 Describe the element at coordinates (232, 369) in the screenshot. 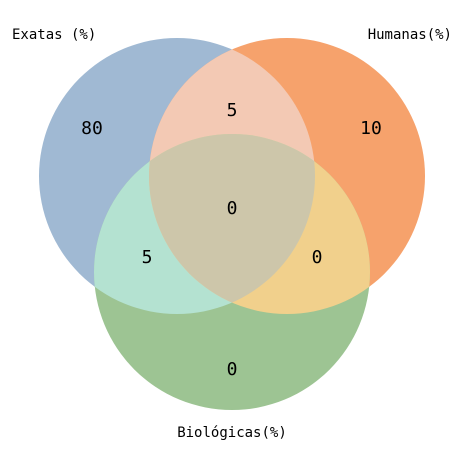

I see `region-value-biologicas-only: 0` at that location.